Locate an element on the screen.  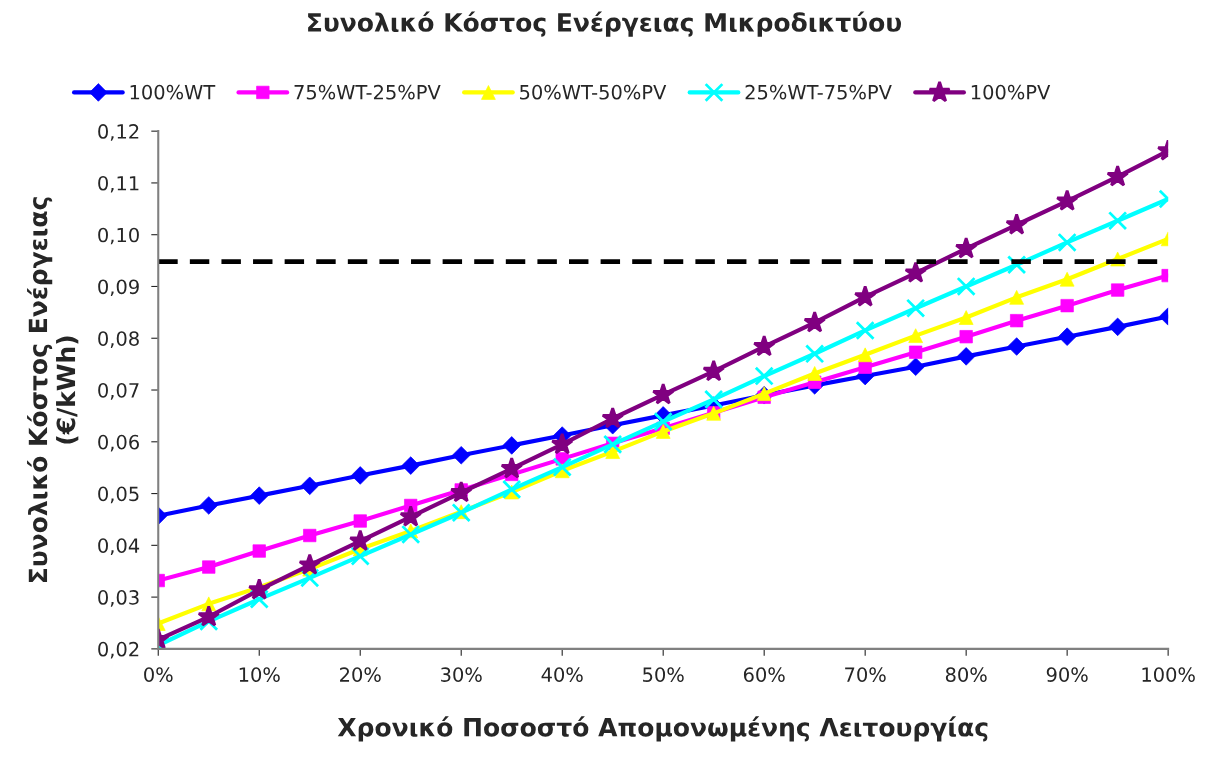
legend-label: 100%WT is located at coordinates (173, 92).